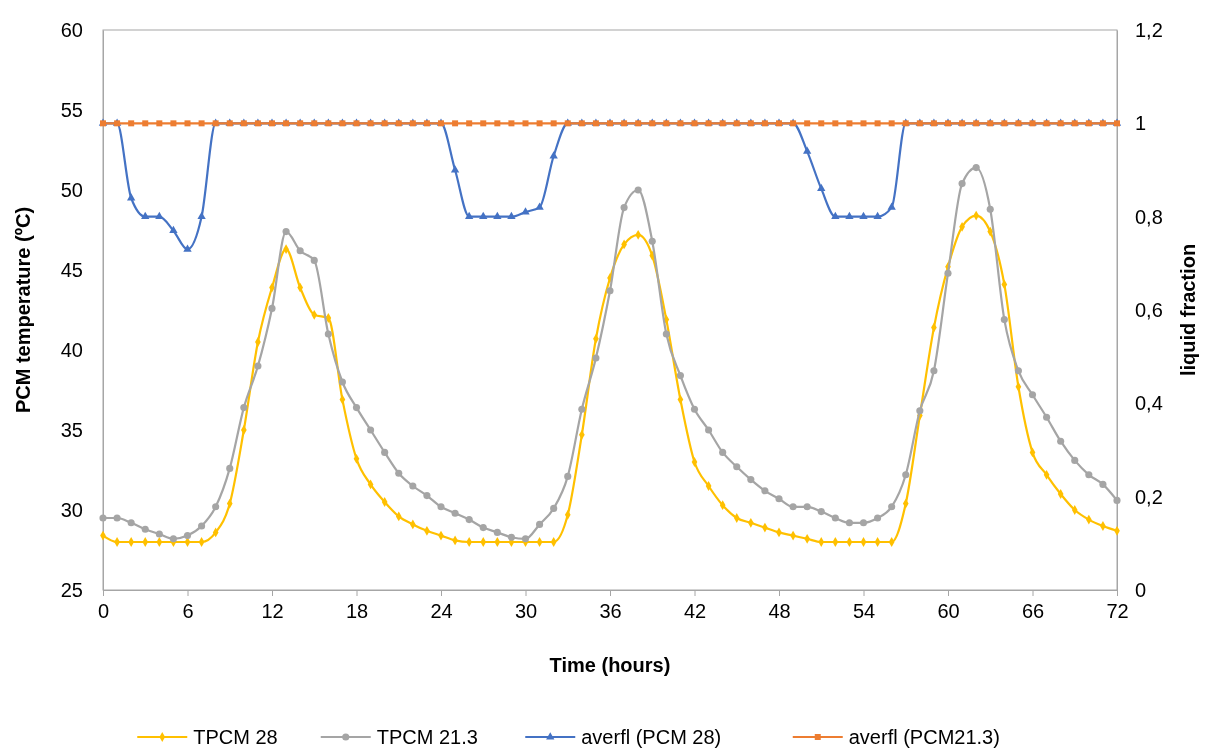 Image resolution: width=1208 pixels, height=749 pixels. What do you see at coordinates (1188, 310) in the screenshot?
I see `y2-axis-title: liquid fraction` at bounding box center [1188, 310].